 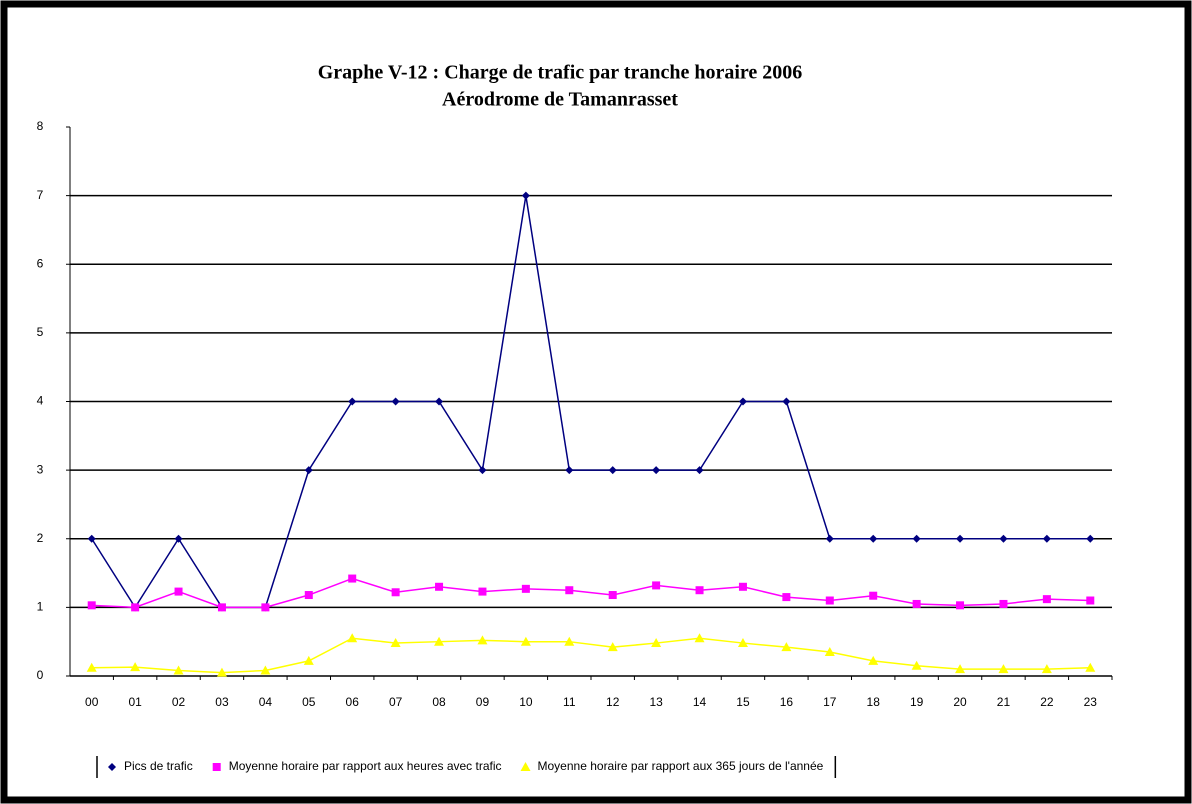 What do you see at coordinates (309, 702) in the screenshot?
I see `x-tick-label: 05` at bounding box center [309, 702].